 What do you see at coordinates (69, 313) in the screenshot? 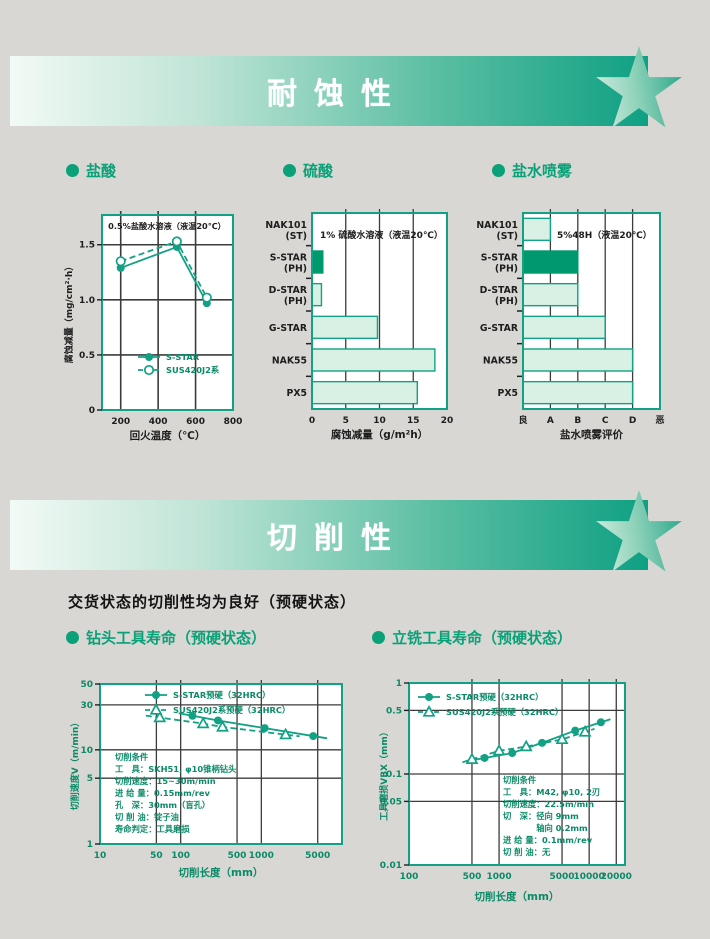
I see `svg-text: 腐蚀减量（mg/cm²·h）` at bounding box center [69, 313].